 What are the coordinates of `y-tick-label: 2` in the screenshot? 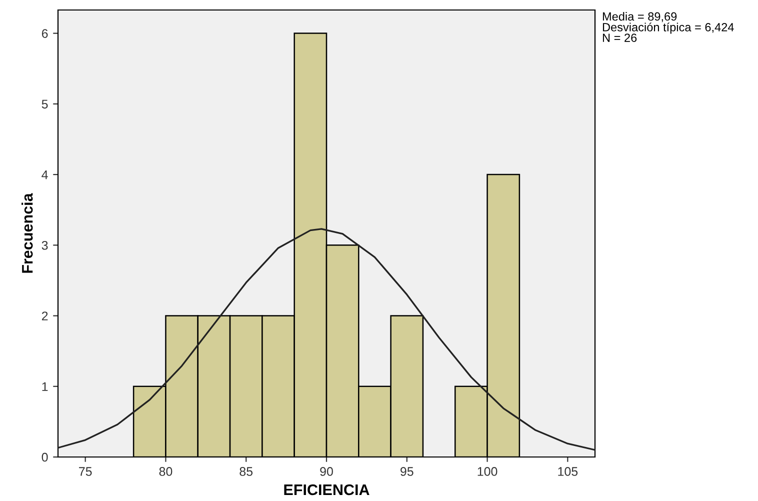 It's located at (45, 316).